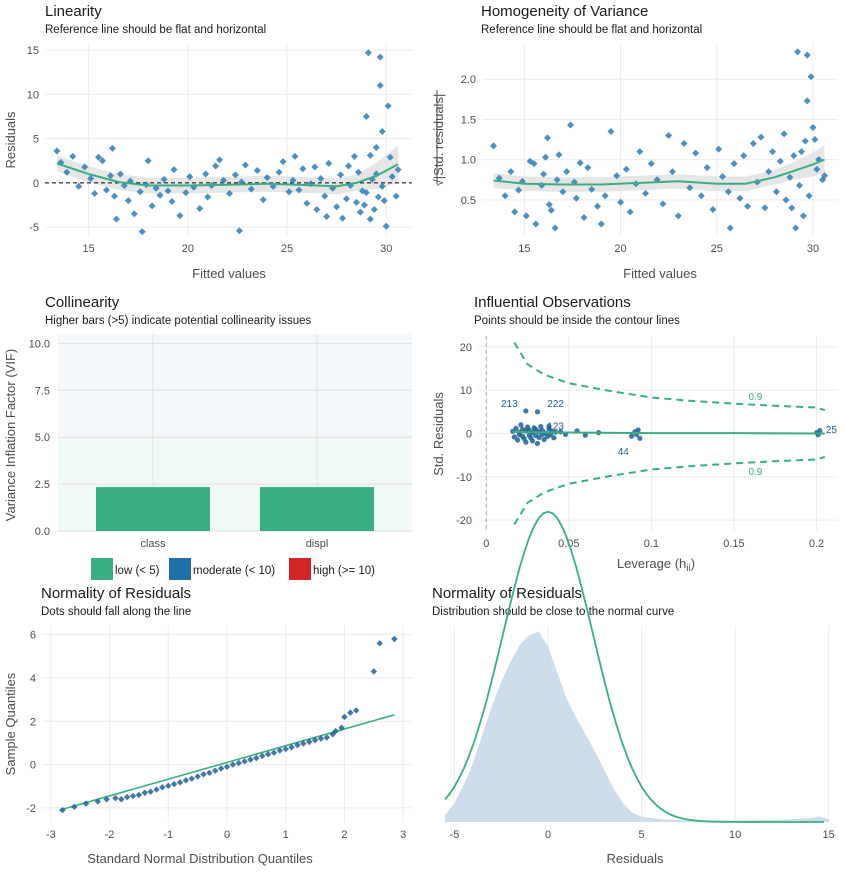 The height and width of the screenshot is (872, 845). What do you see at coordinates (660, 139) in the screenshot?
I see `plot-grid` at bounding box center [660, 139].